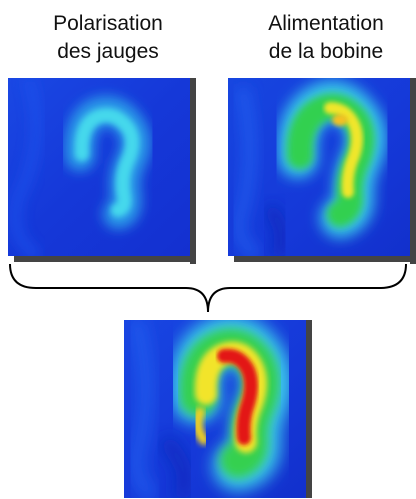 The image size is (416, 499). Describe the element at coordinates (193, 171) in the screenshot. I see `left-image-shadow` at that location.